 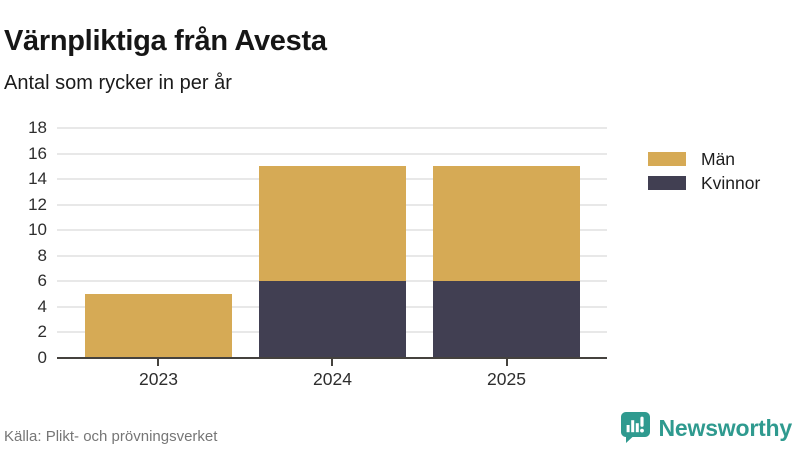 I want to click on y-axis-label-2: 2, so click(x=42, y=332).